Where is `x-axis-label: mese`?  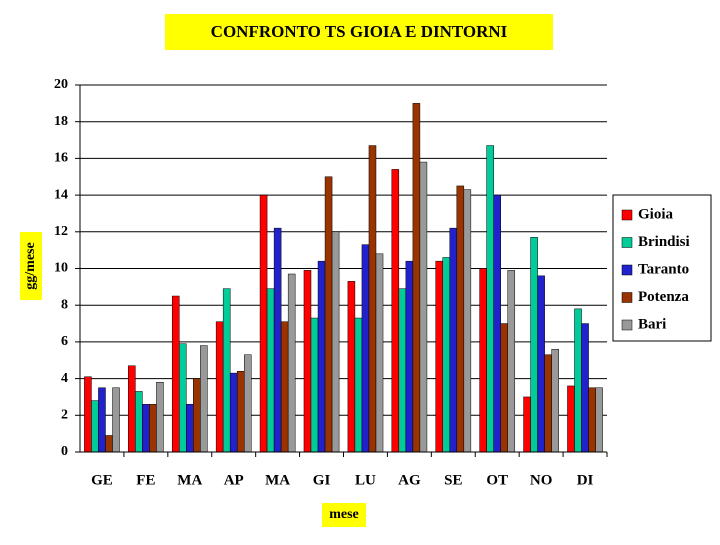
x-axis-label: mese is located at coordinates (344, 514).